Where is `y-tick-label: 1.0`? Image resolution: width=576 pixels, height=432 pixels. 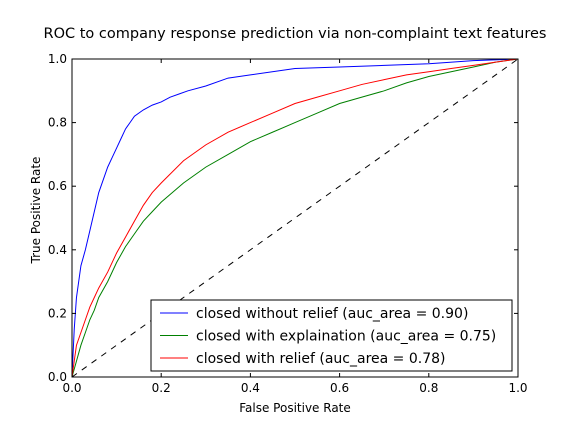 y-tick-label: 1.0 is located at coordinates (57, 59).